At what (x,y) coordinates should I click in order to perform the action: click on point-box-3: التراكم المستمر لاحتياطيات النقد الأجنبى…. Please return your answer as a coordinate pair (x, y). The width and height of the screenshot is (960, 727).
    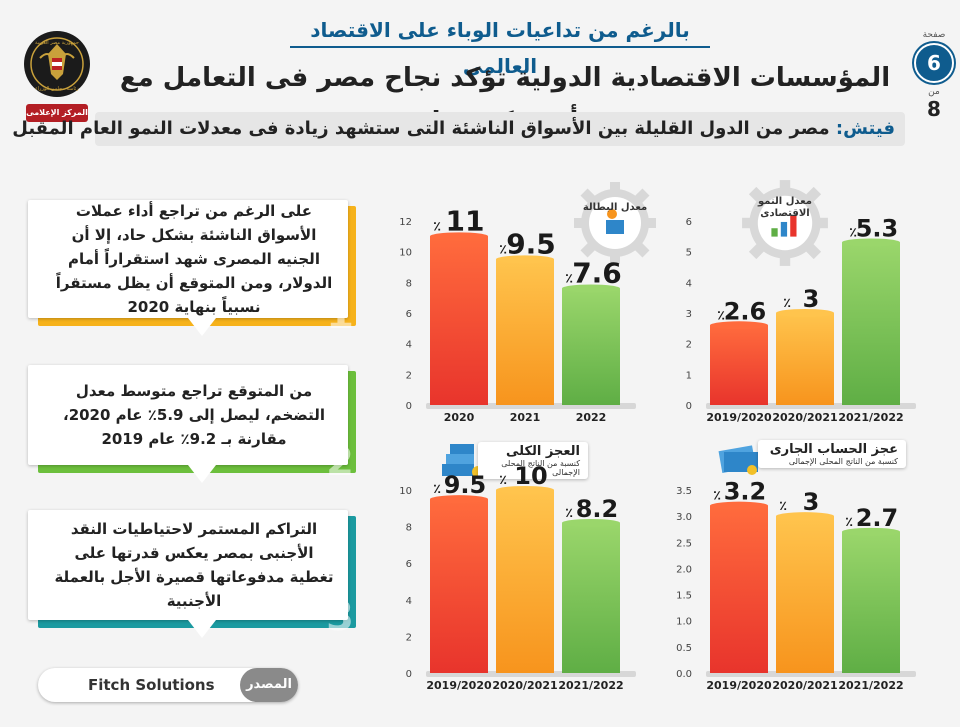
    Looking at the image, I should click on (192, 575).